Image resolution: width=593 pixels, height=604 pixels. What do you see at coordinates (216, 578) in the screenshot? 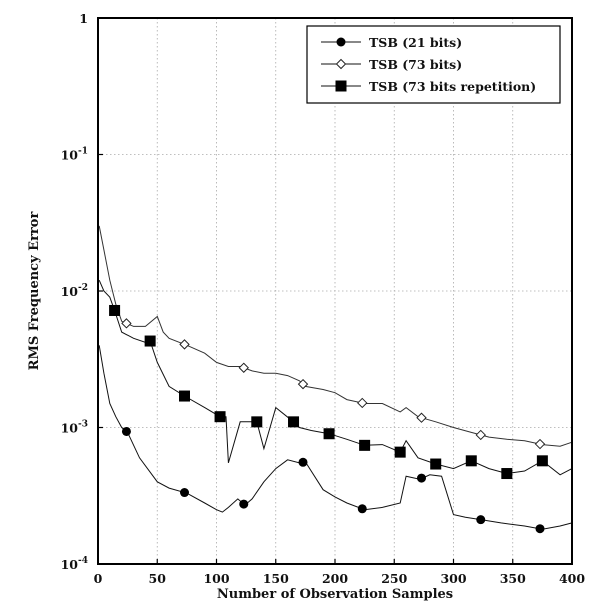
I see `x-tick-label: 100` at bounding box center [216, 578].